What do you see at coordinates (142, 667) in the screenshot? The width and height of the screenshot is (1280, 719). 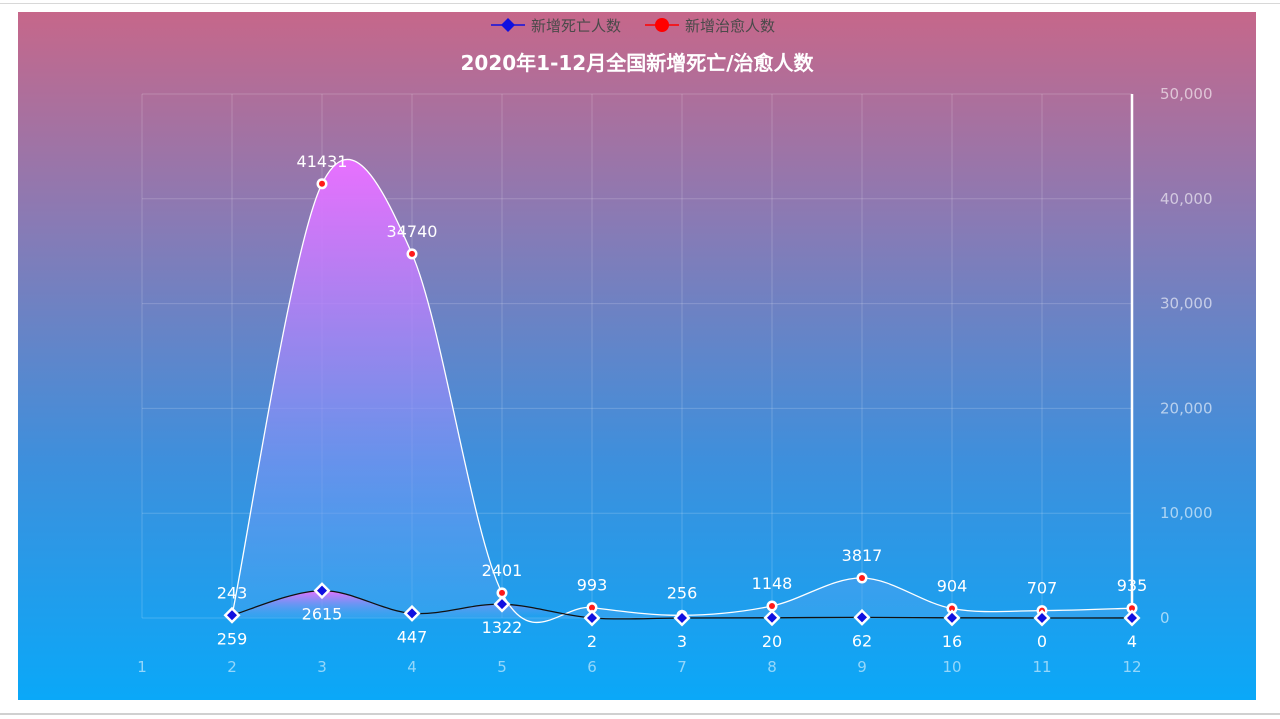 I see `x-tick-label: 1` at bounding box center [142, 667].